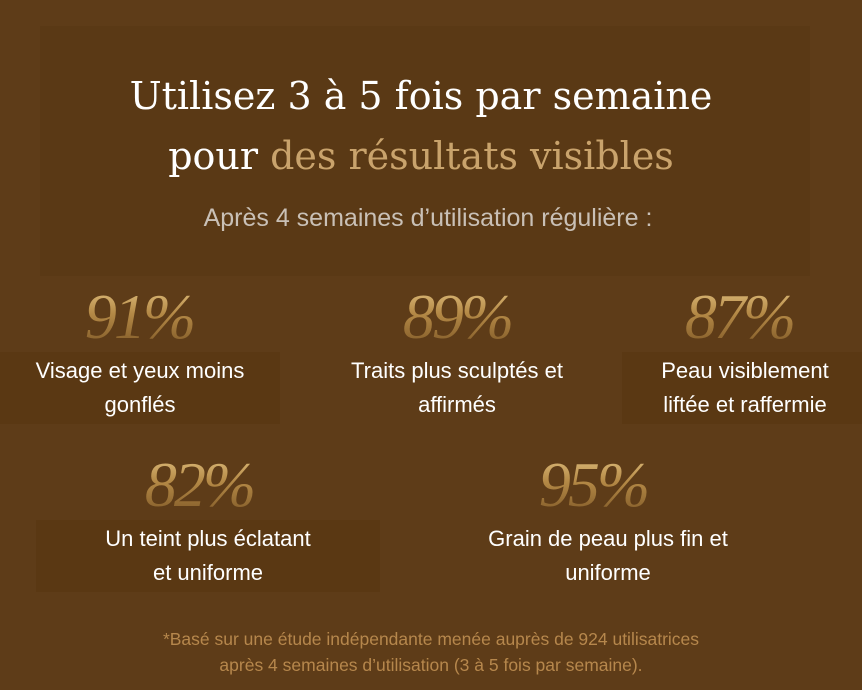  I want to click on stat-82: 82% Un teint plus éclatant et uniforme, so click(208, 521).